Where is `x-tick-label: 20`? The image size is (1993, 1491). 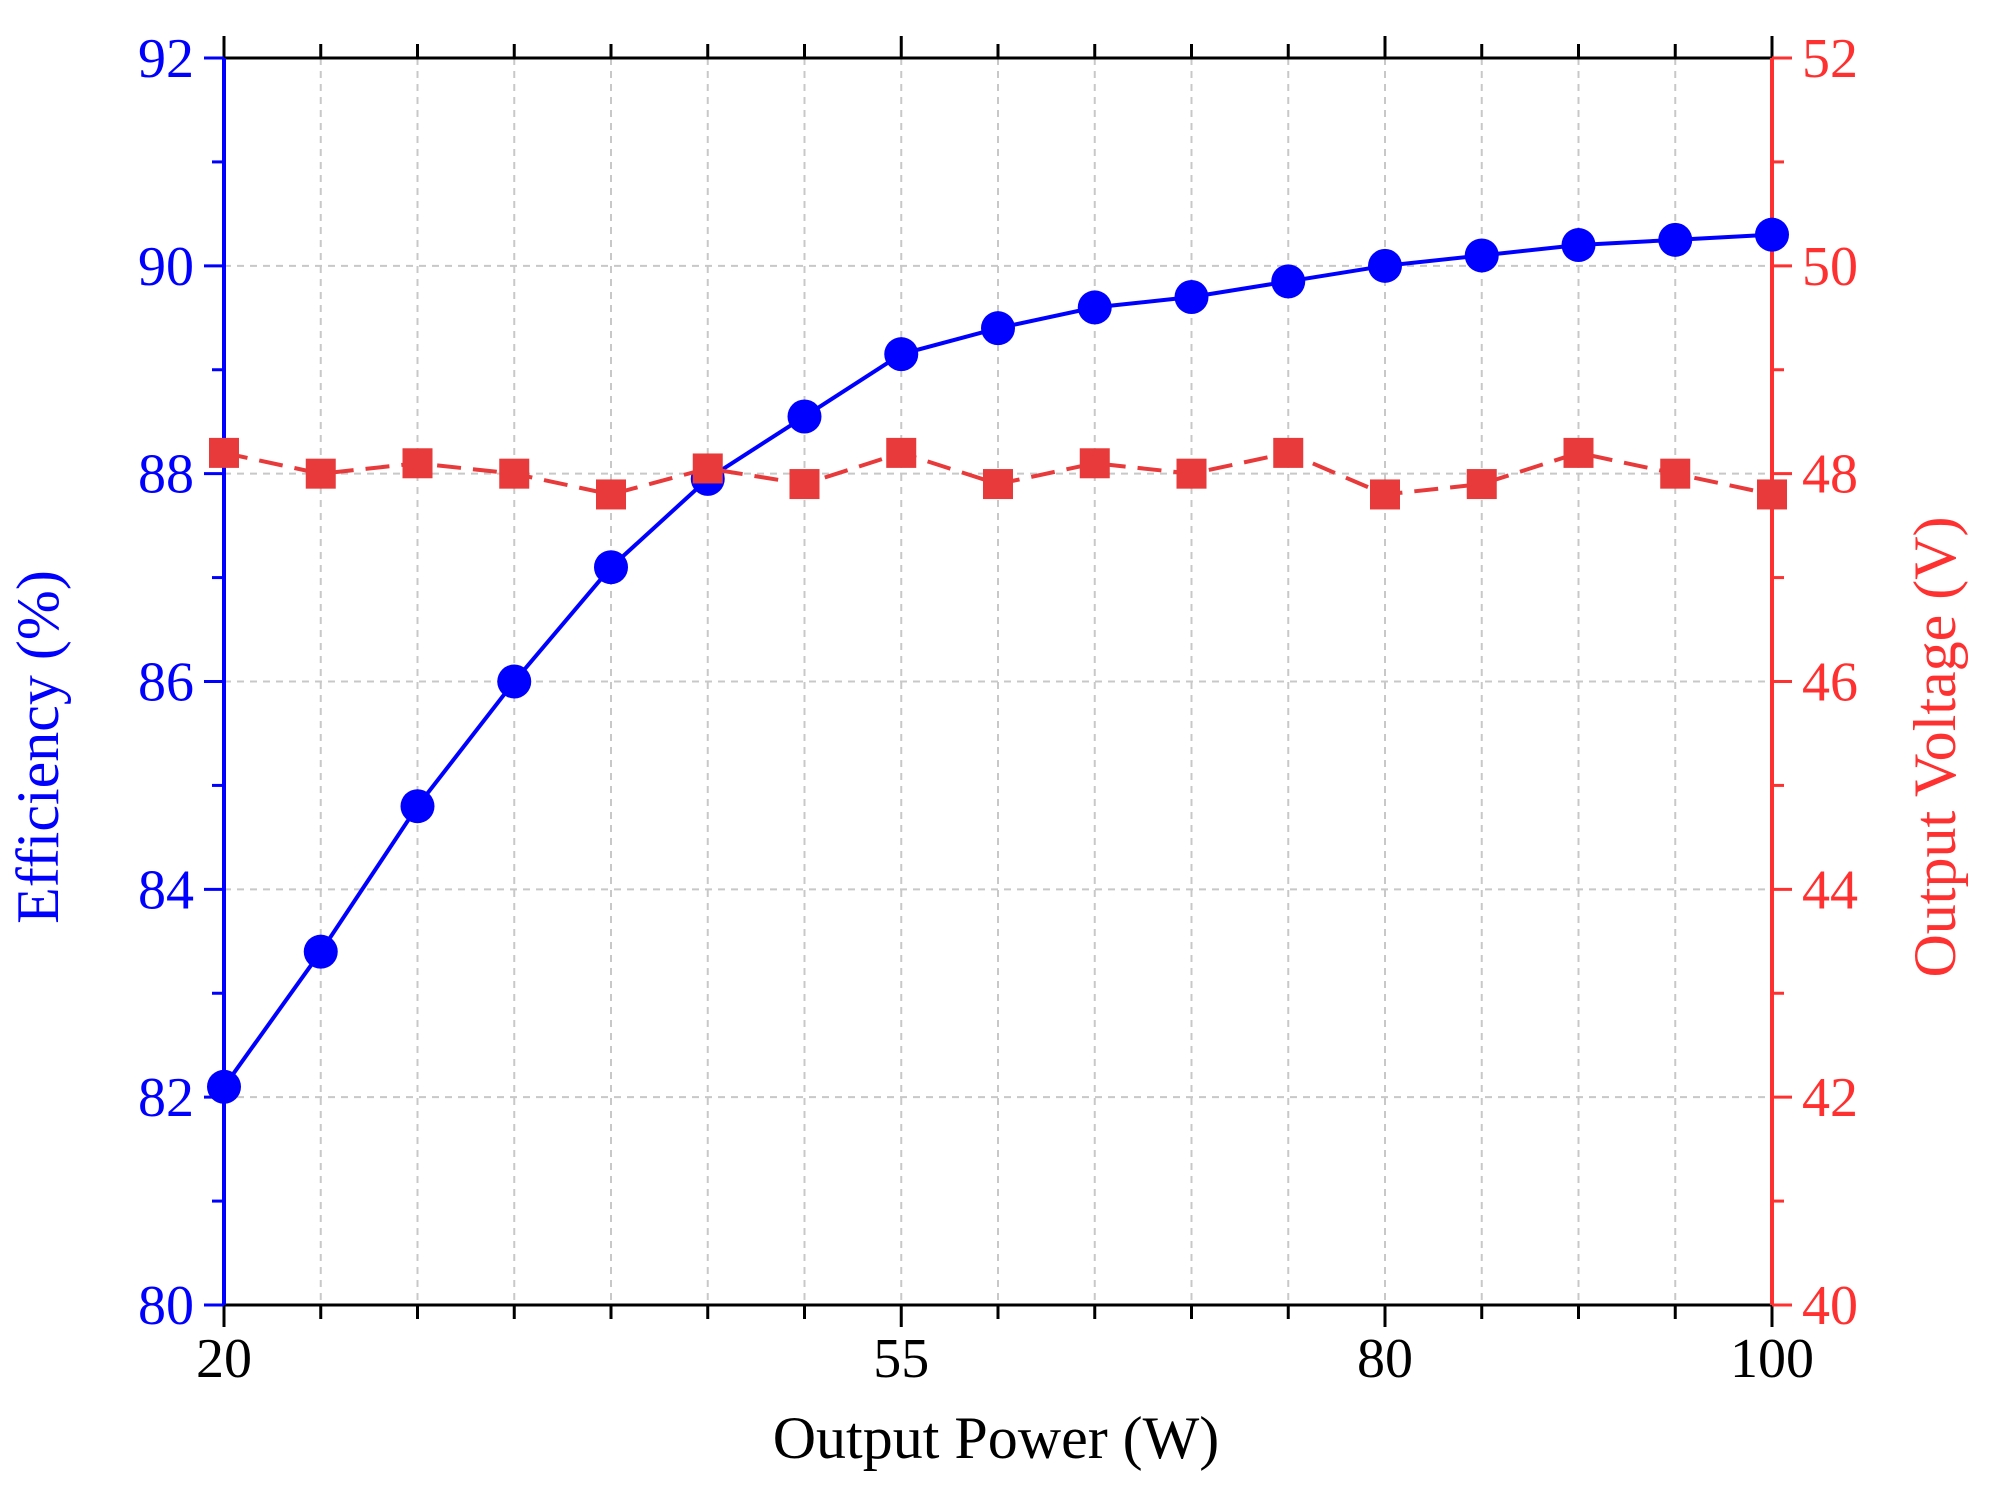 x-tick-label: 20 is located at coordinates (224, 1359).